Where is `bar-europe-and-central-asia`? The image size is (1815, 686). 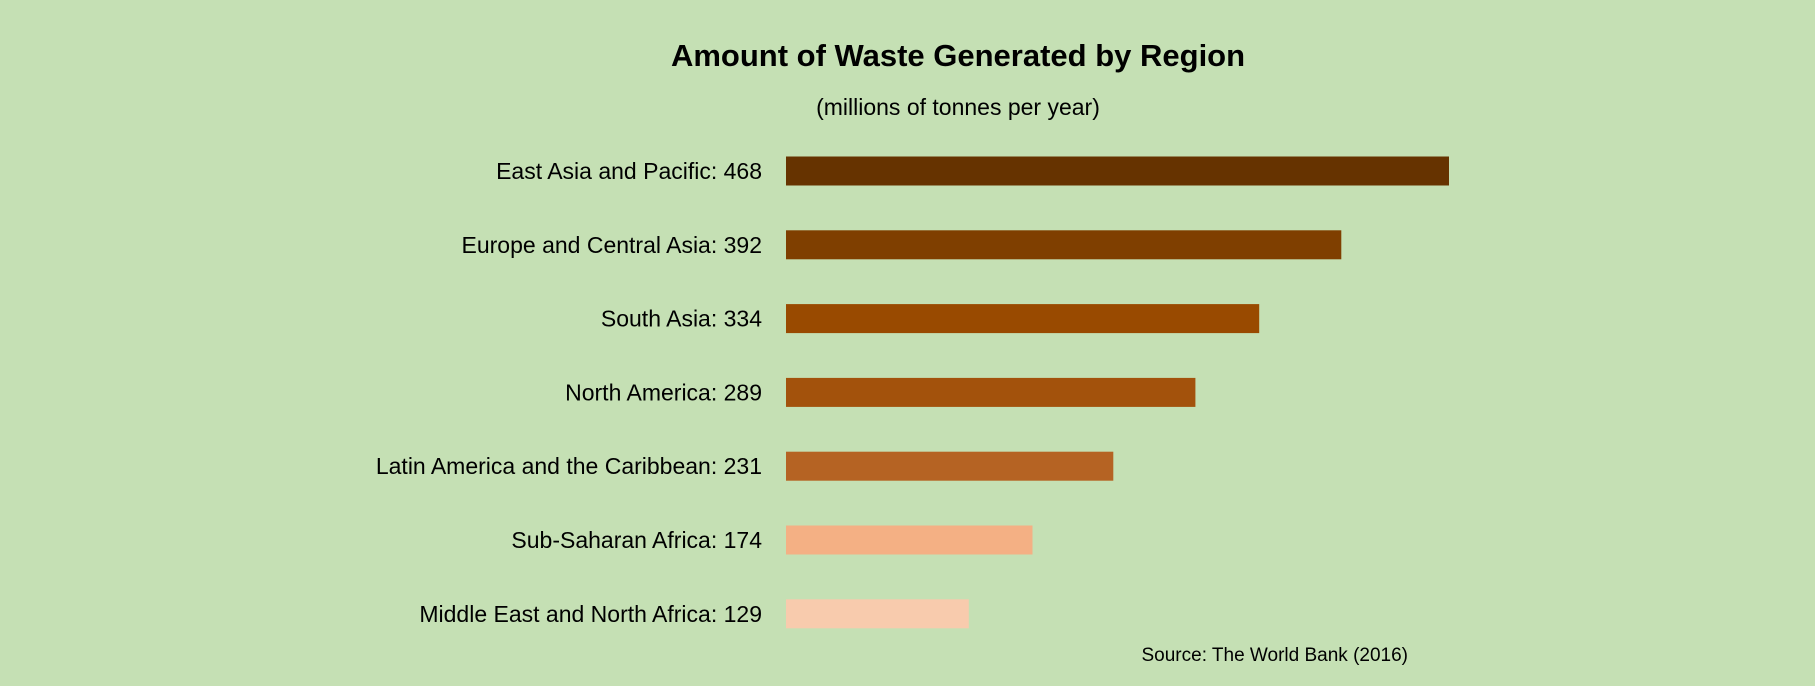
bar-europe-and-central-asia is located at coordinates (1064, 245).